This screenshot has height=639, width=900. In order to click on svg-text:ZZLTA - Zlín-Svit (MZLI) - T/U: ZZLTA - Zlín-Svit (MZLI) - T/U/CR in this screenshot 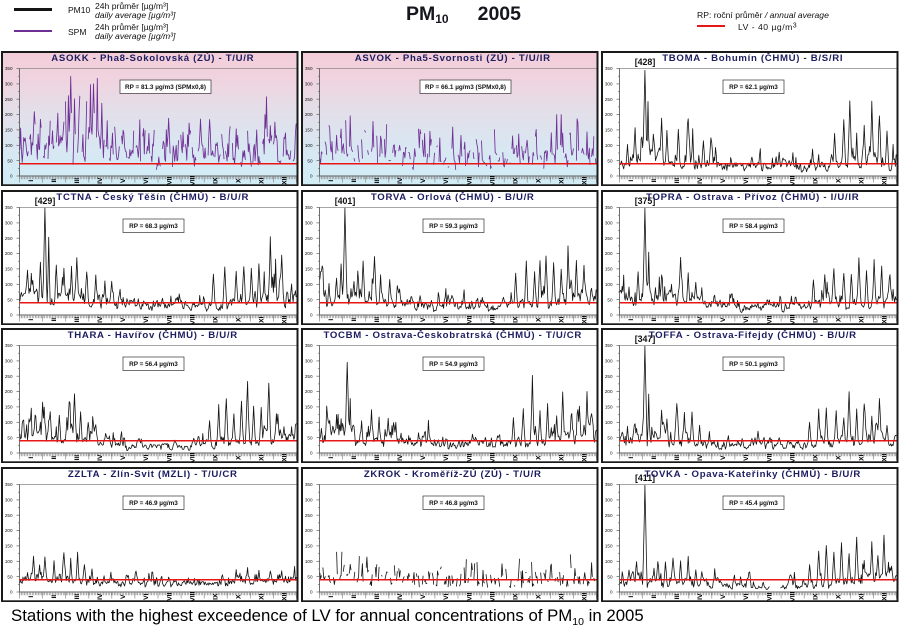, I will do `click(153, 474)`.